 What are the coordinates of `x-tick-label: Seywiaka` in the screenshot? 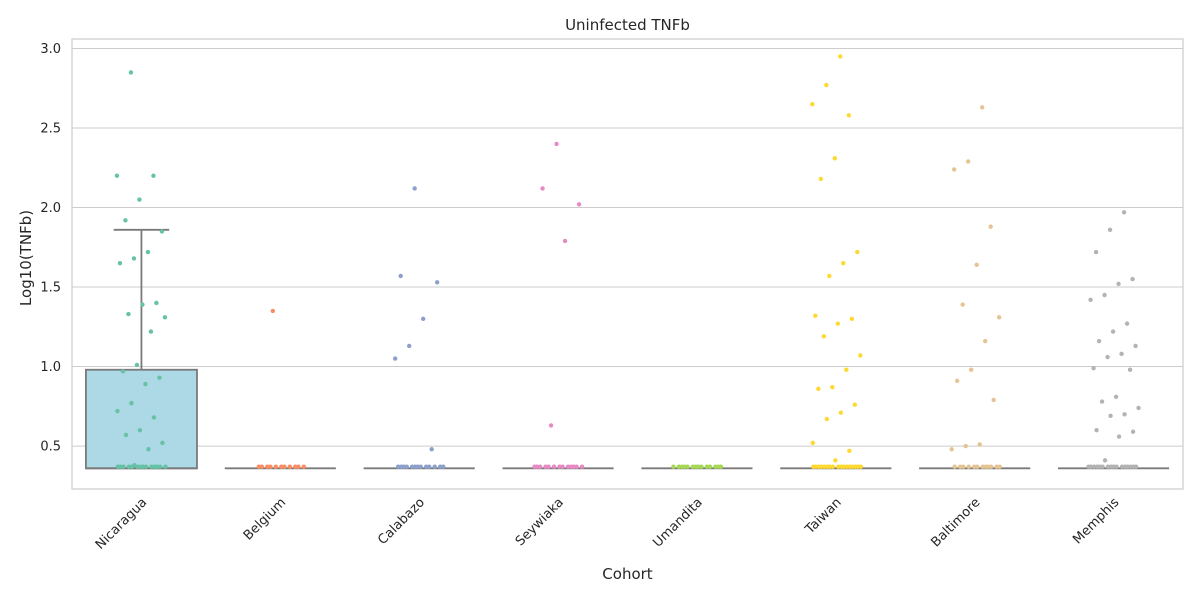 It's located at (540, 522).